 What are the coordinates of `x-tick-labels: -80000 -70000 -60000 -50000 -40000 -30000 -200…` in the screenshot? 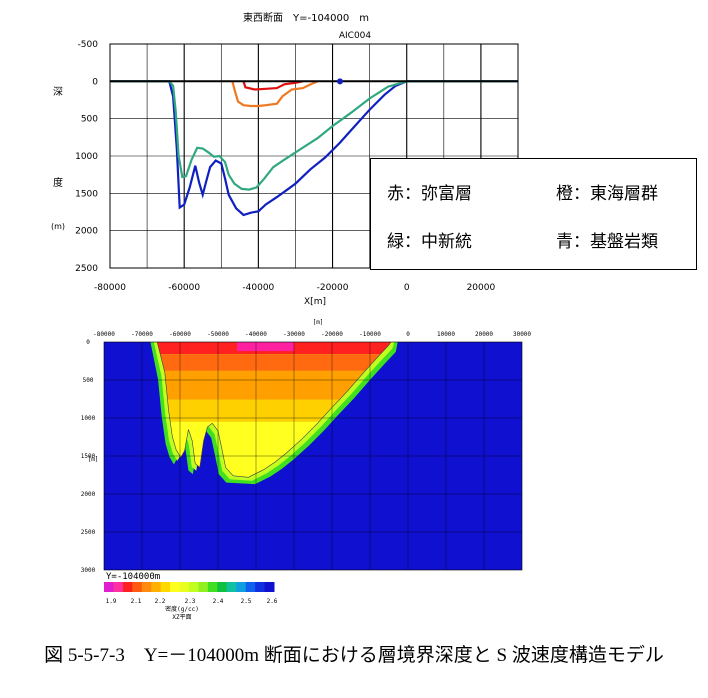 It's located at (312, 334).